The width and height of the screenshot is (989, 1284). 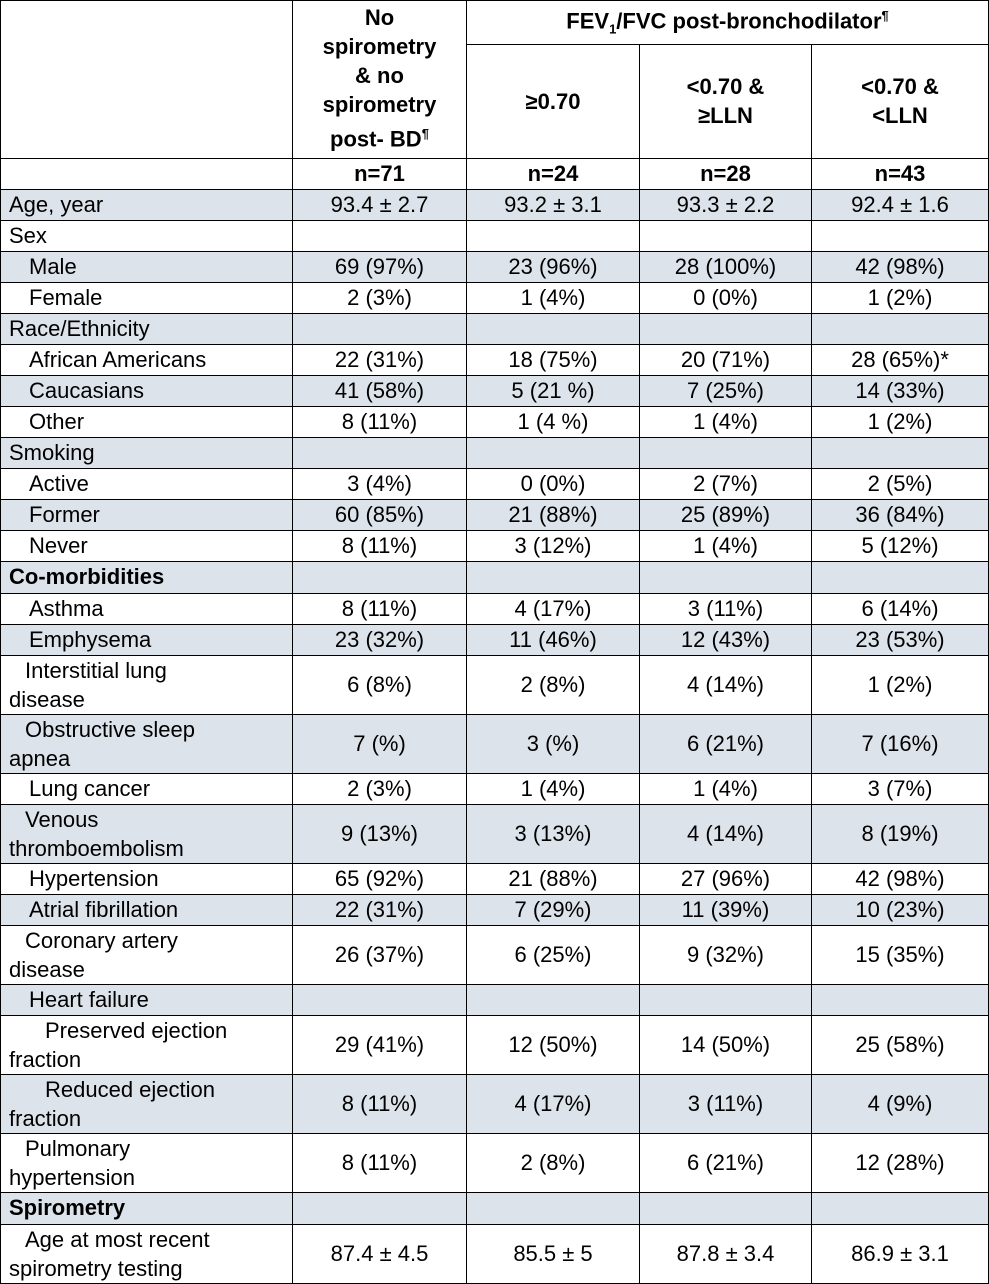 I want to click on value-cell: 23 (32%), so click(x=379, y=639).